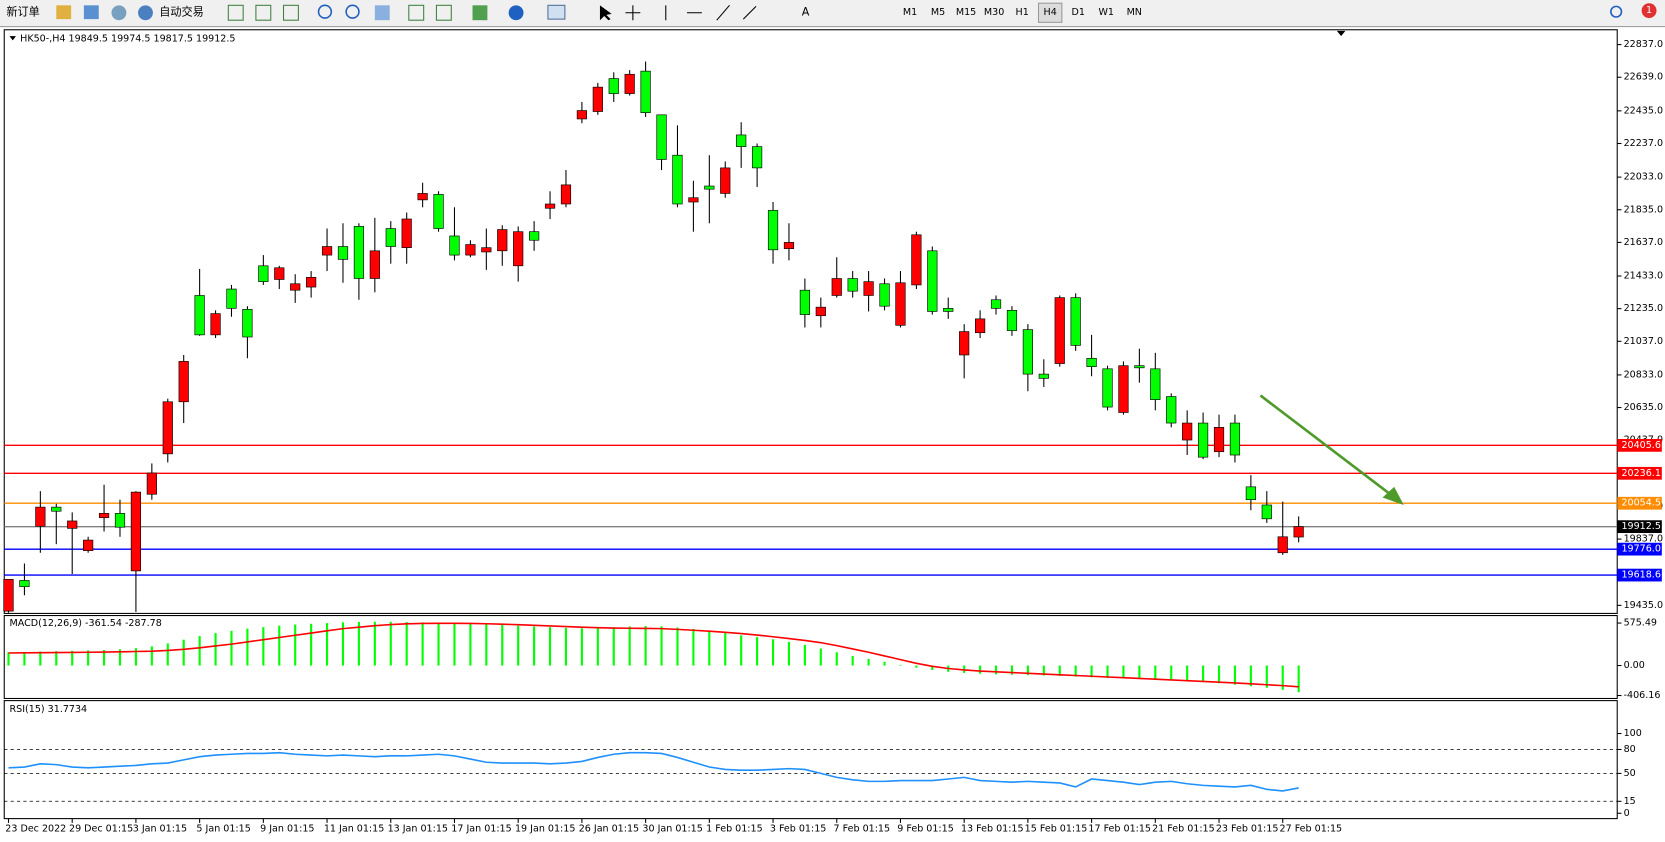 This screenshot has height=842, width=1665. I want to click on shift-marker, so click(1341, 33).